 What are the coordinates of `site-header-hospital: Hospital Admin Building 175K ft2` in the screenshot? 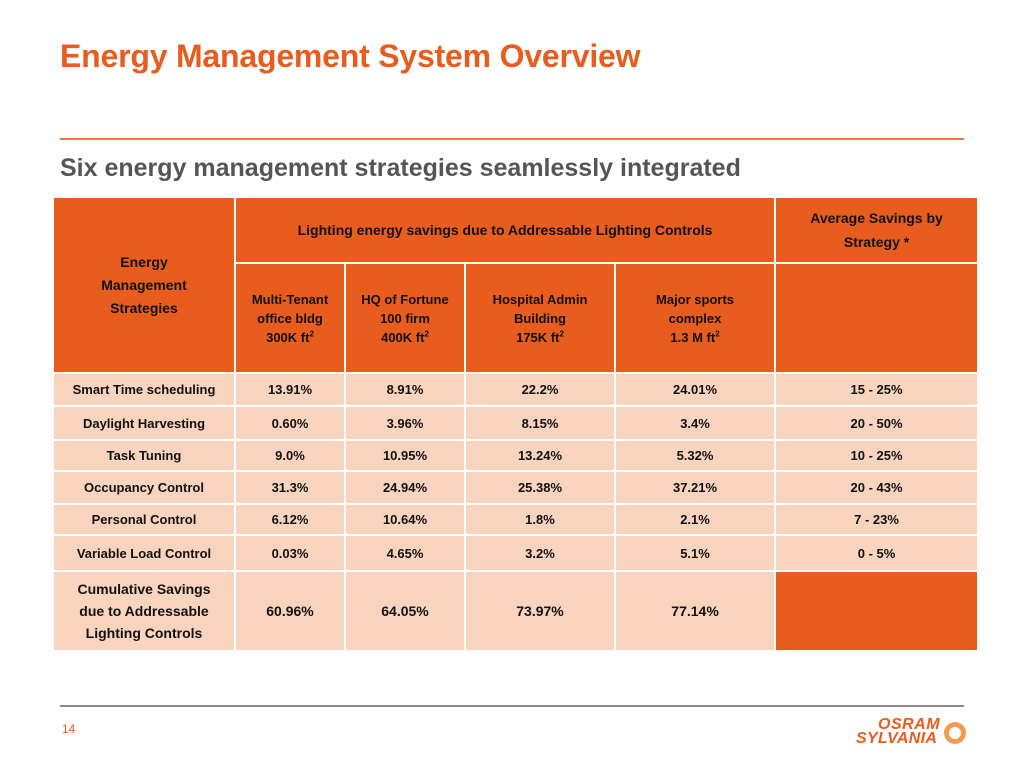 It's located at (540, 318).